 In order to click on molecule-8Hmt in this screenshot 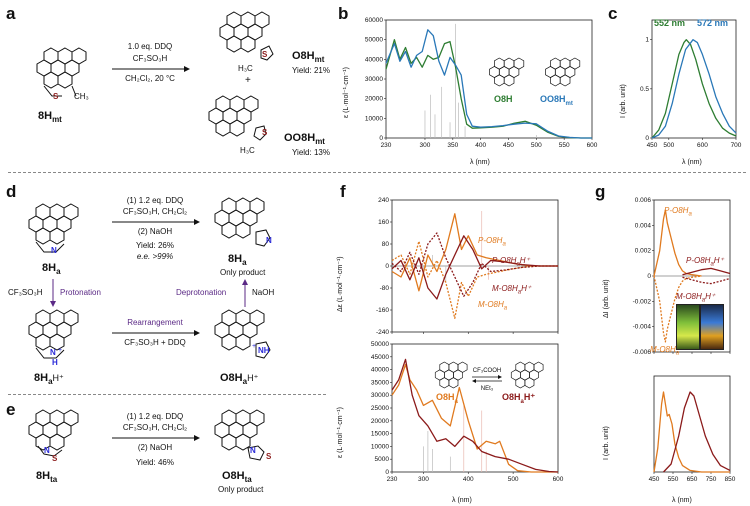, I will do `click(61, 72)`.